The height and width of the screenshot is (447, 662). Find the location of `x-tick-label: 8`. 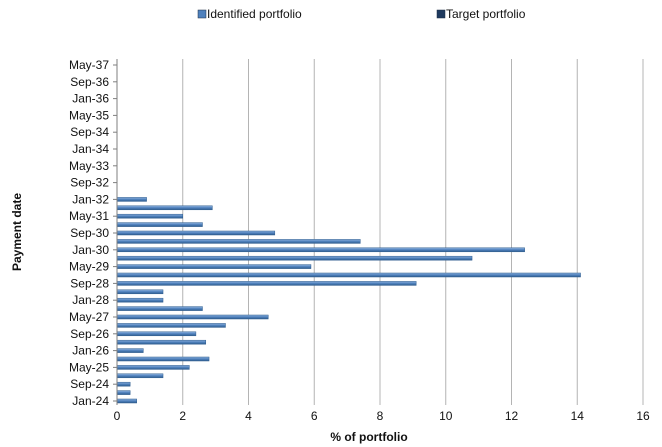

x-tick-label: 8 is located at coordinates (380, 416).